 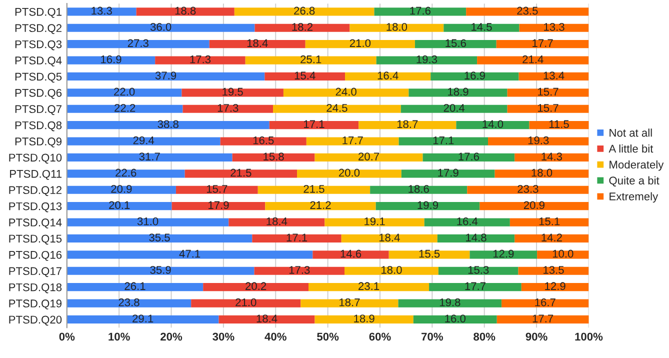 What do you see at coordinates (185, 10) in the screenshot?
I see `data-label: 18.8` at bounding box center [185, 10].